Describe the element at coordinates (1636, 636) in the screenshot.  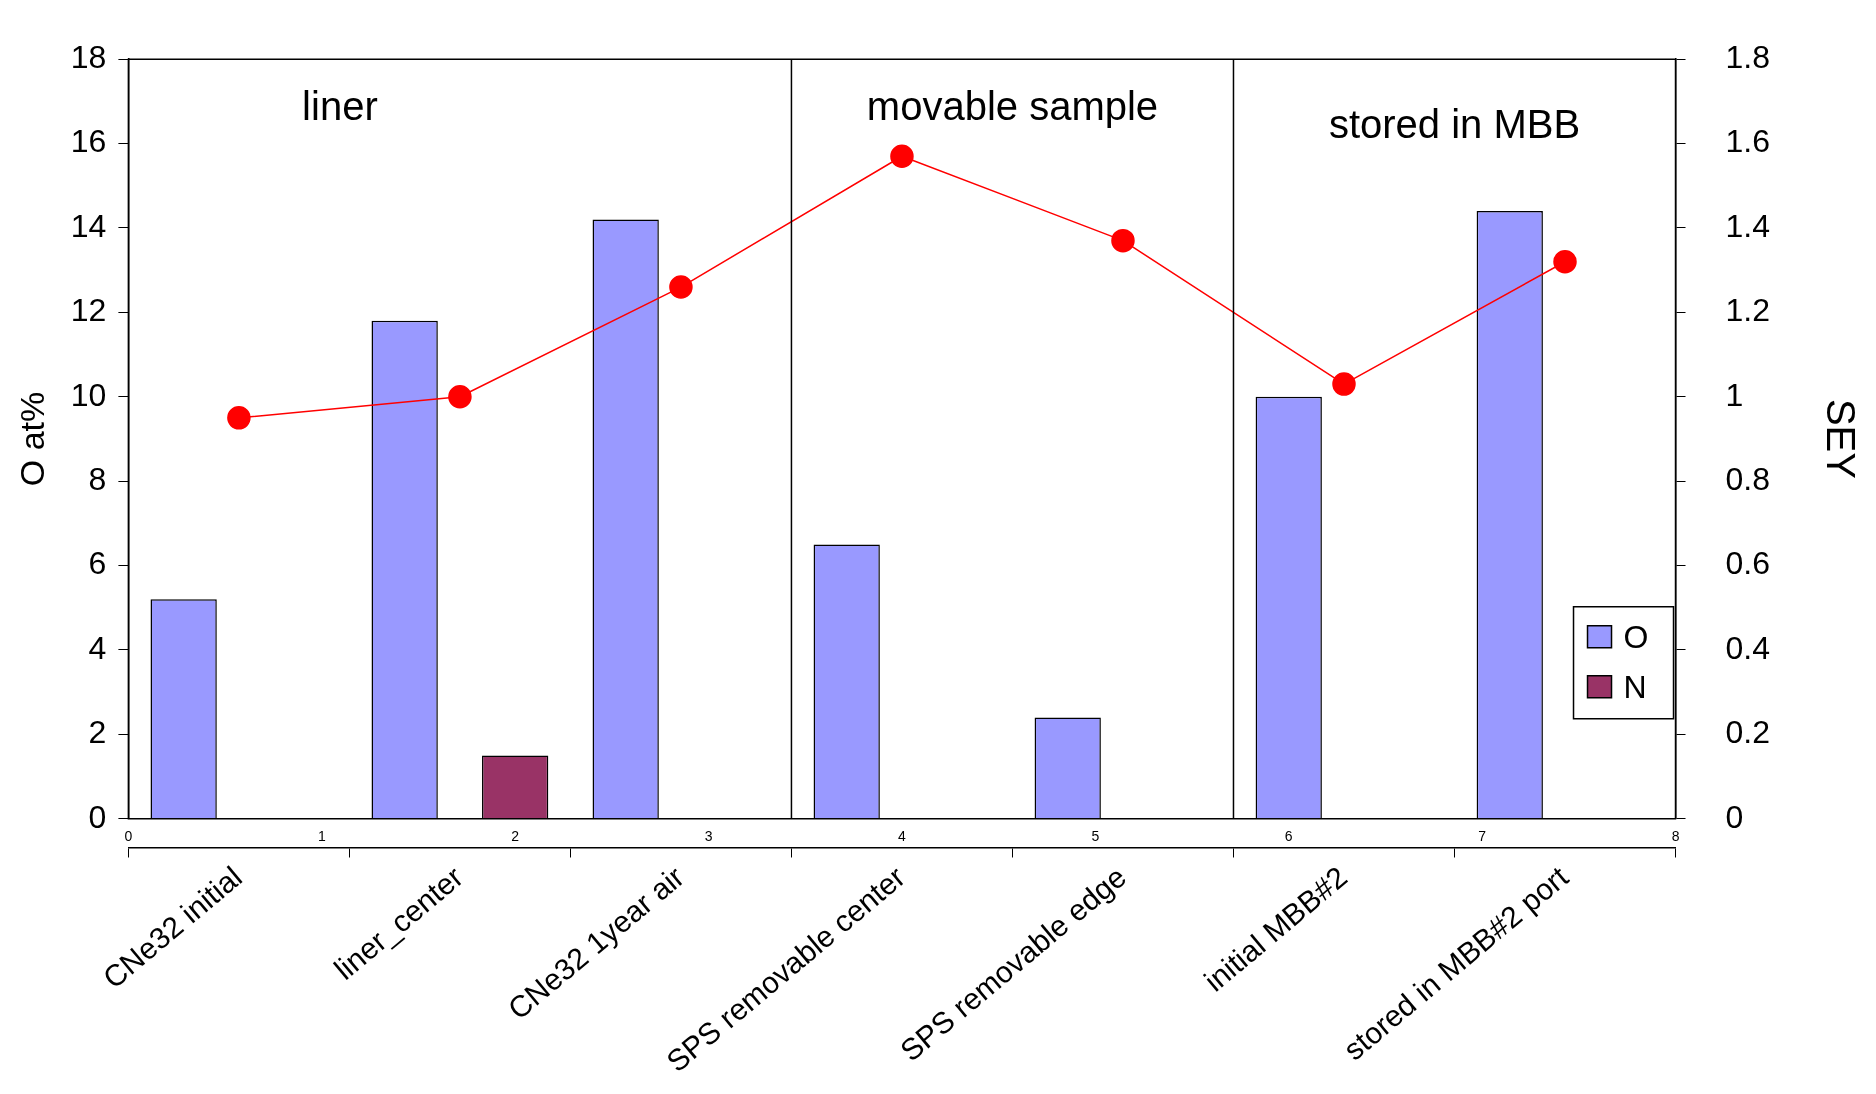
I see `legend-label: O` at that location.